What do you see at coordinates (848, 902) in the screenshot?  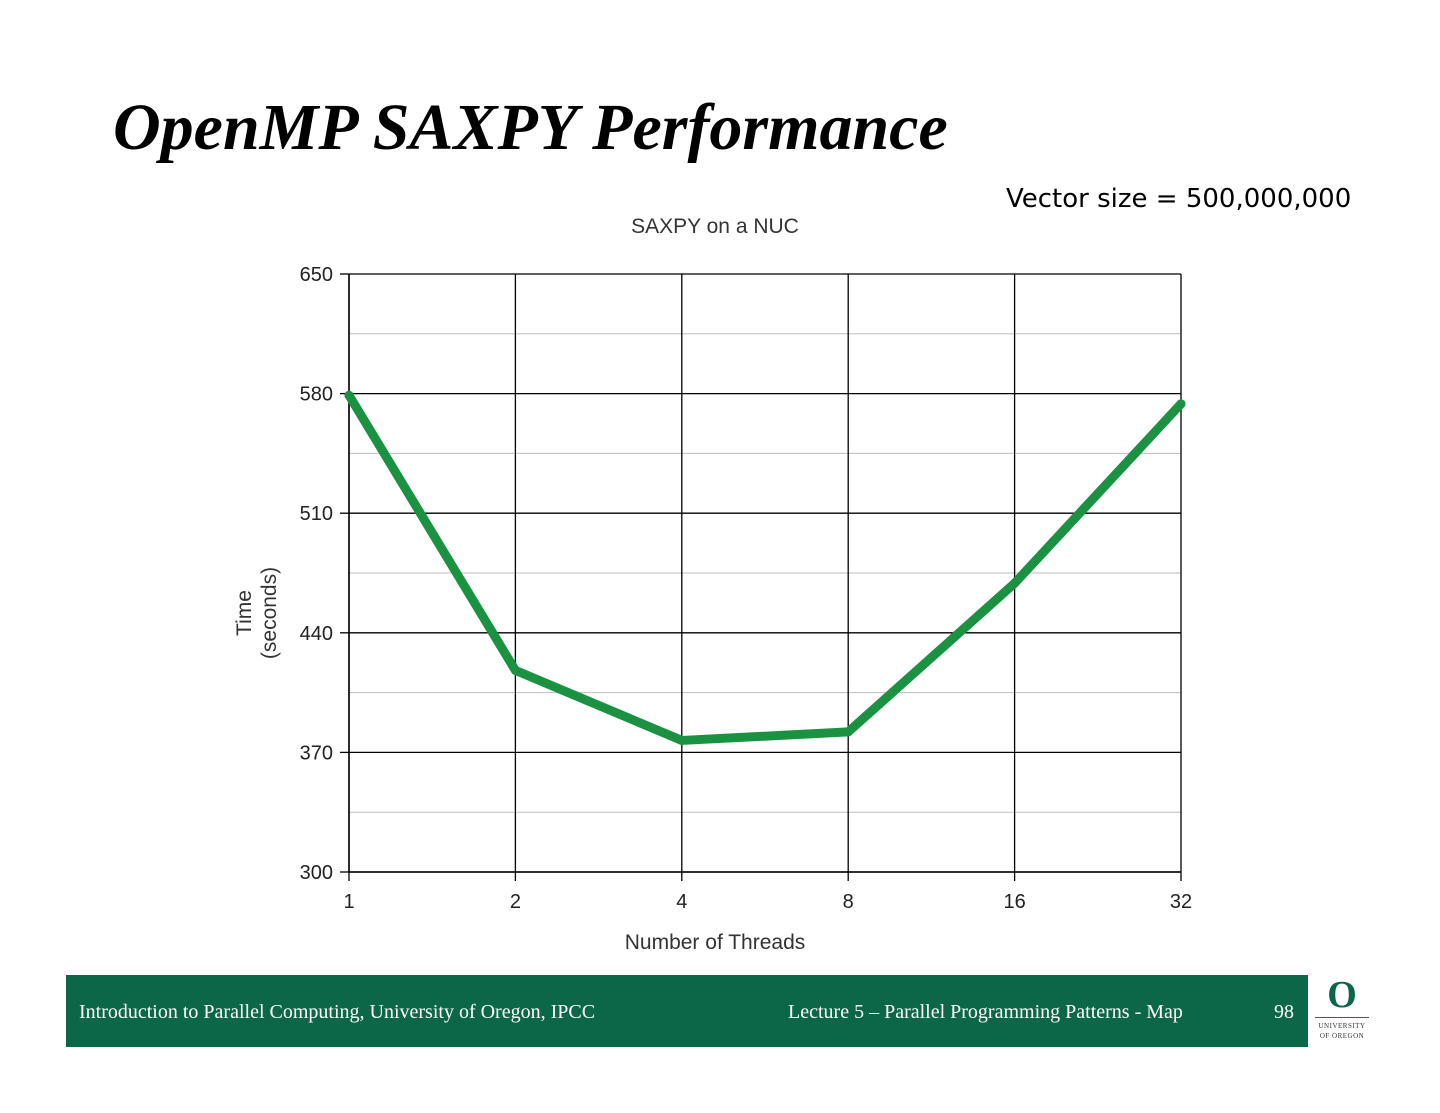 I see `x-tick-label: 8` at bounding box center [848, 902].